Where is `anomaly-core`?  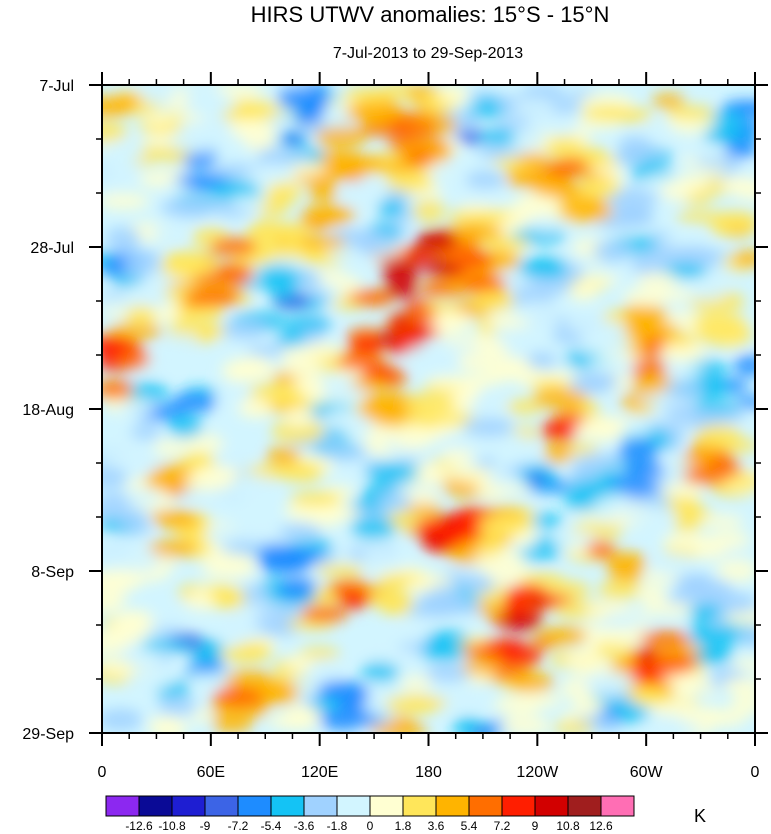 anomaly-core is located at coordinates (537, 478).